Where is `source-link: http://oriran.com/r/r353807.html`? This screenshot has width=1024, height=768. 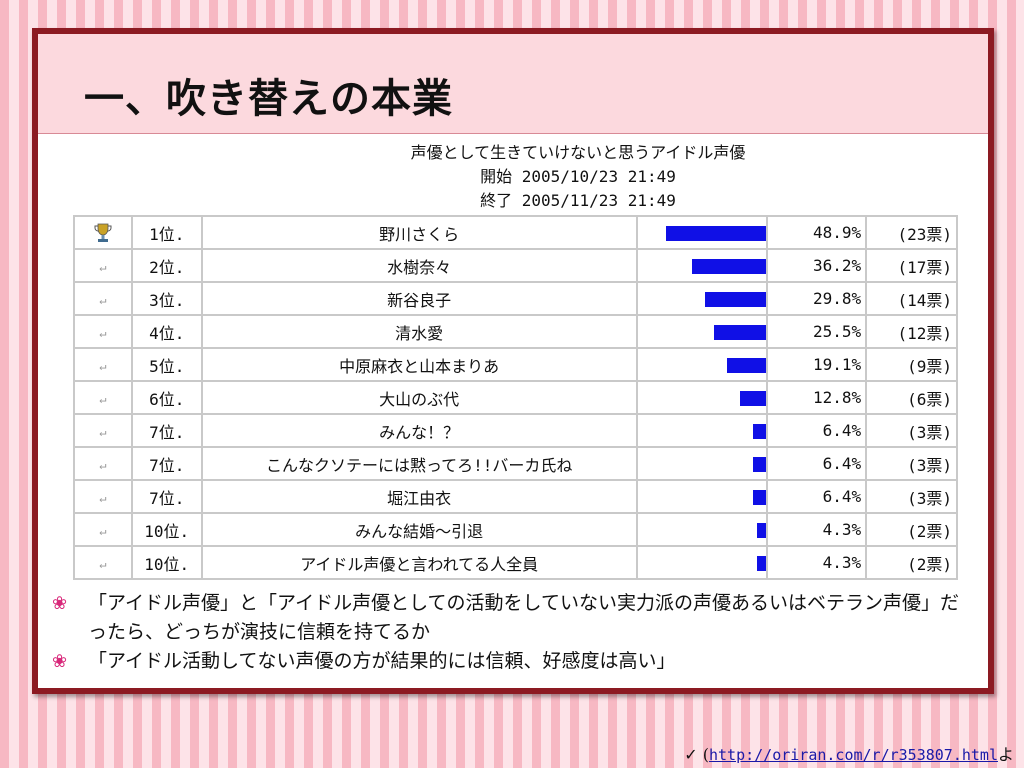 source-link: http://oriran.com/r/r353807.html is located at coordinates (853, 755).